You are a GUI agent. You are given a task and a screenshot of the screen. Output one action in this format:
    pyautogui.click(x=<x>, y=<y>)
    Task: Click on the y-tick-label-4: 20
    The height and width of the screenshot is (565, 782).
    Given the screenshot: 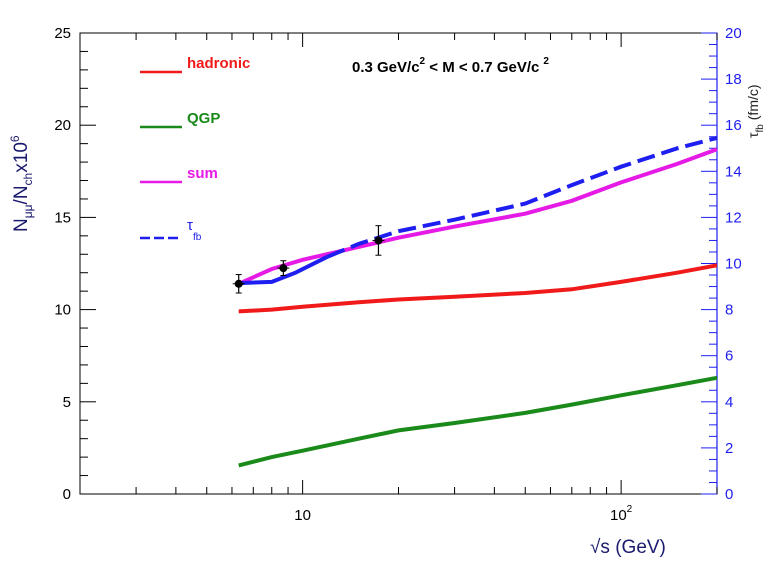 What is the action you would take?
    pyautogui.click(x=62, y=125)
    